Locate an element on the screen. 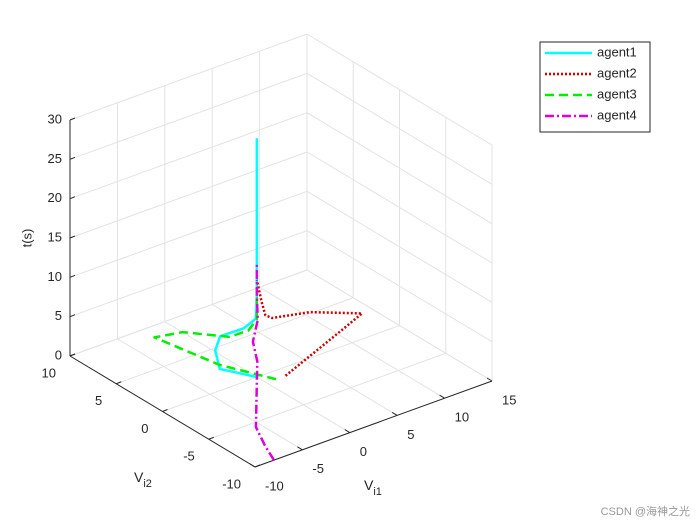 The image size is (700, 525). y-tick-label: 10 is located at coordinates (49, 372).